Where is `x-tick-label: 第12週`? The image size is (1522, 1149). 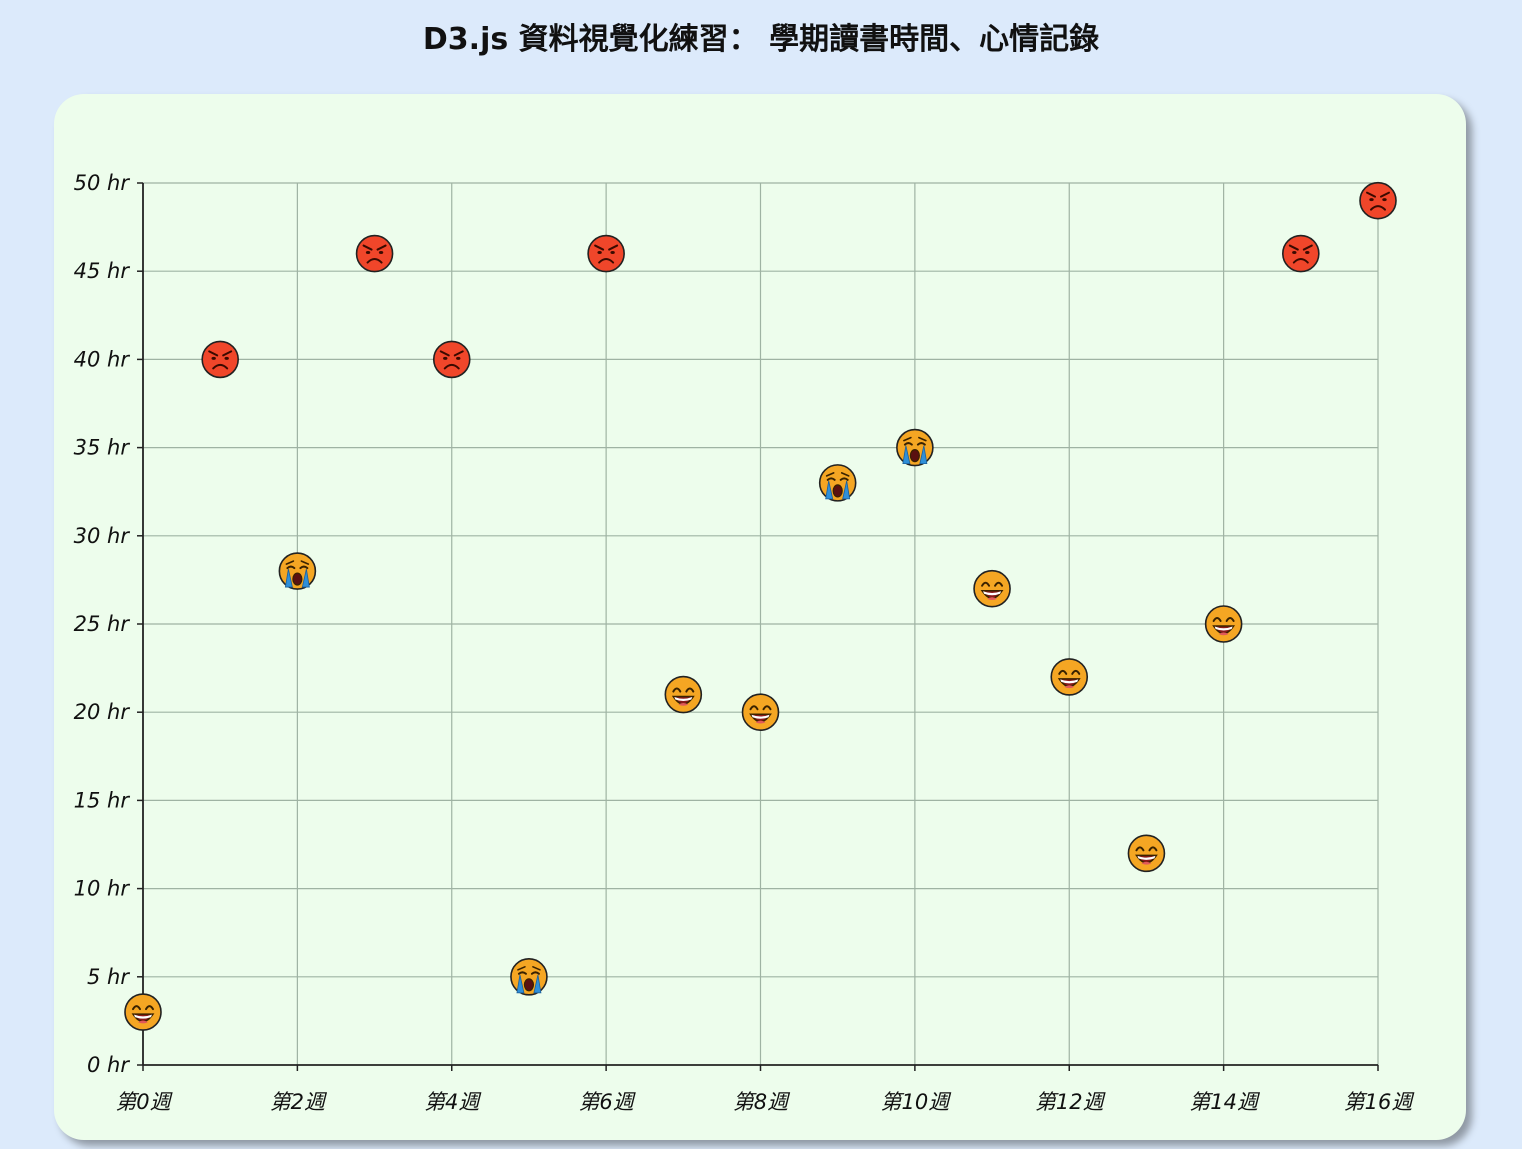
x-tick-label: 第12週 is located at coordinates (1071, 1102).